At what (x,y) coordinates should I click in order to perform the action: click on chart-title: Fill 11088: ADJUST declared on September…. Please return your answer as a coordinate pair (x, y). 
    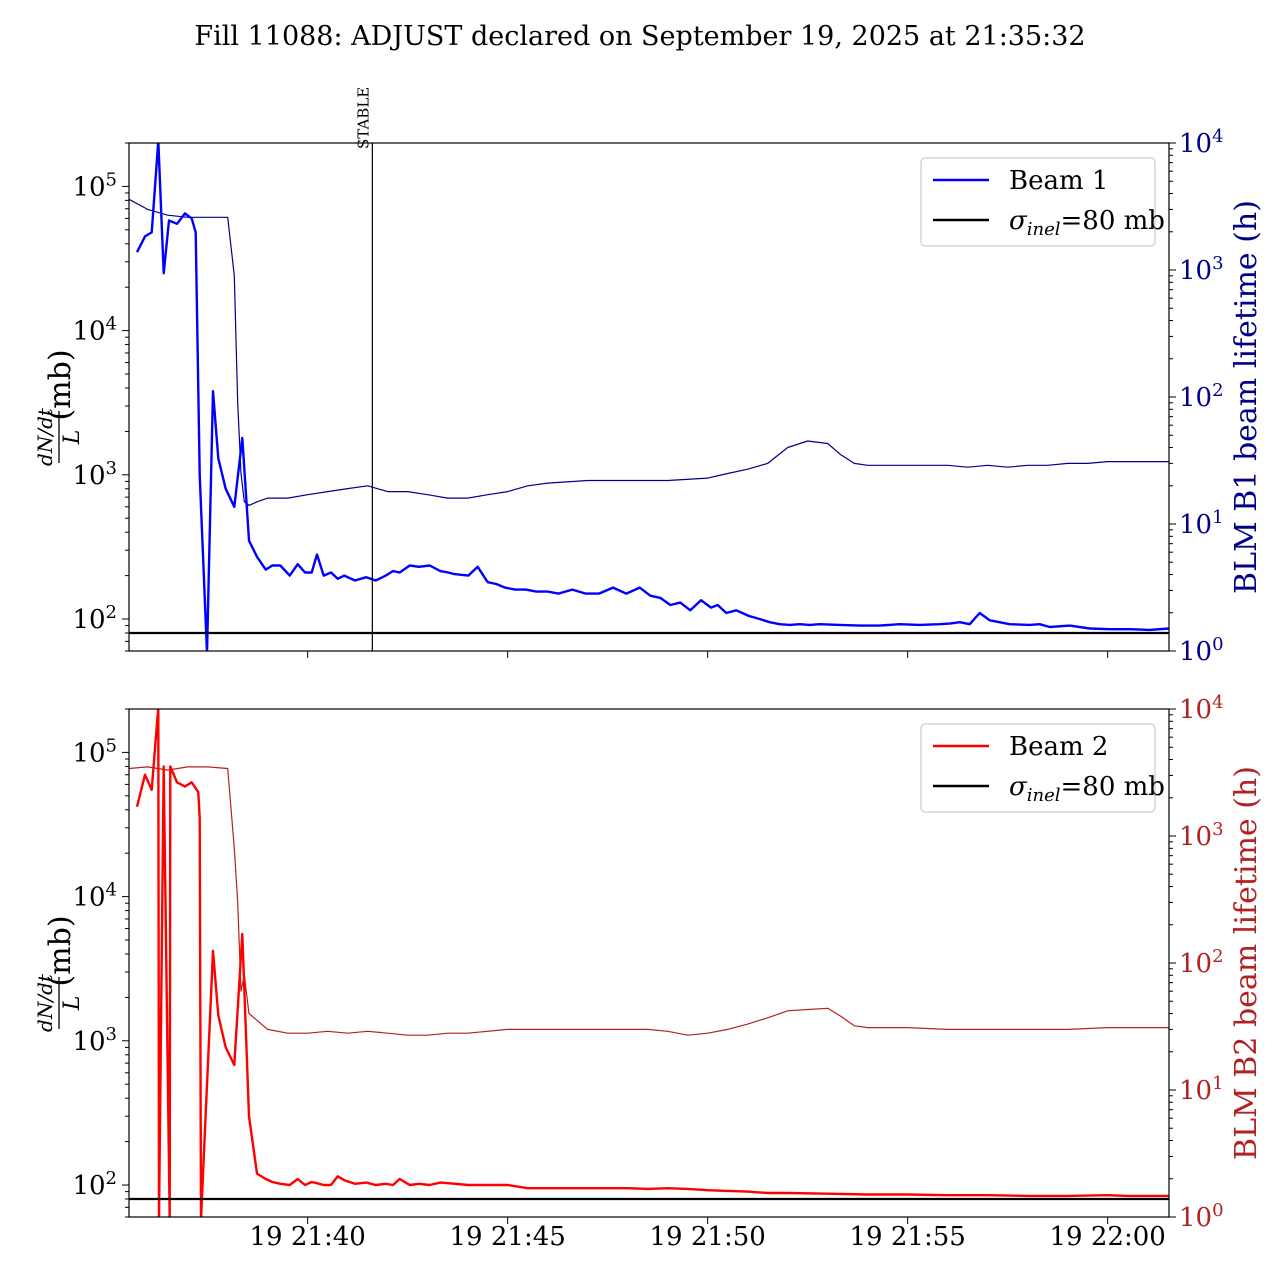
    Looking at the image, I should click on (639, 36).